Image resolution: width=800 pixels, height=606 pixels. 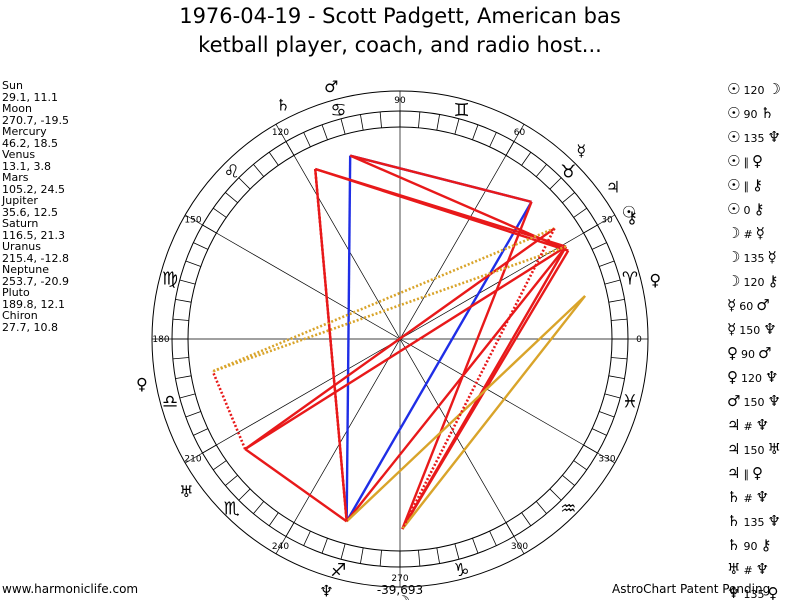 I want to click on aspect-row: ♄ 90 ⚷, so click(x=763, y=546).